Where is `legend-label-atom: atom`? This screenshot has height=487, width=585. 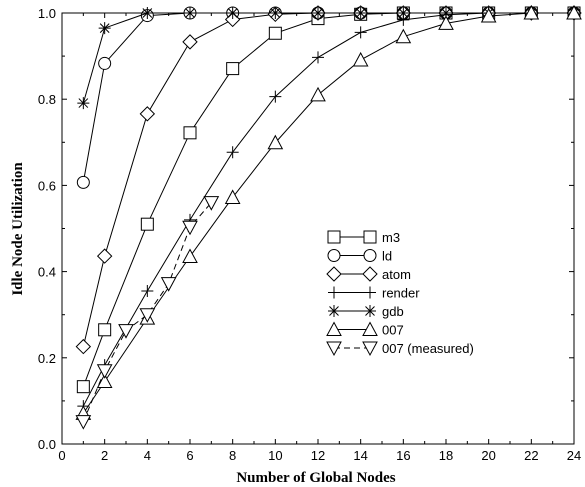 legend-label-atom: atom is located at coordinates (396, 274).